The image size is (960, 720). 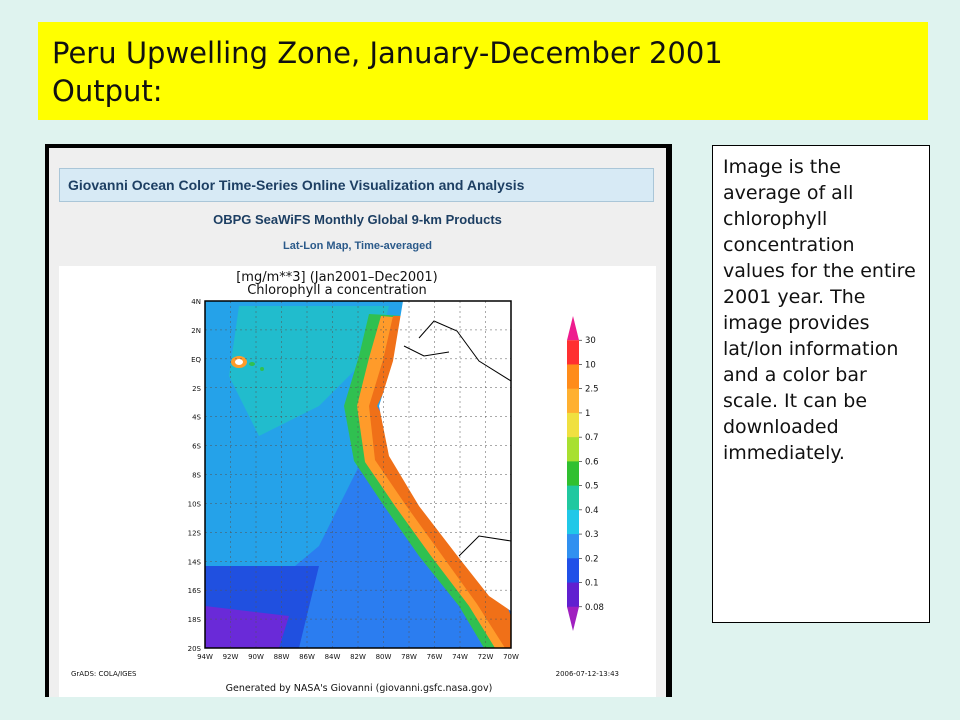 What do you see at coordinates (592, 559) in the screenshot?
I see `colorbar-label: 0.2` at bounding box center [592, 559].